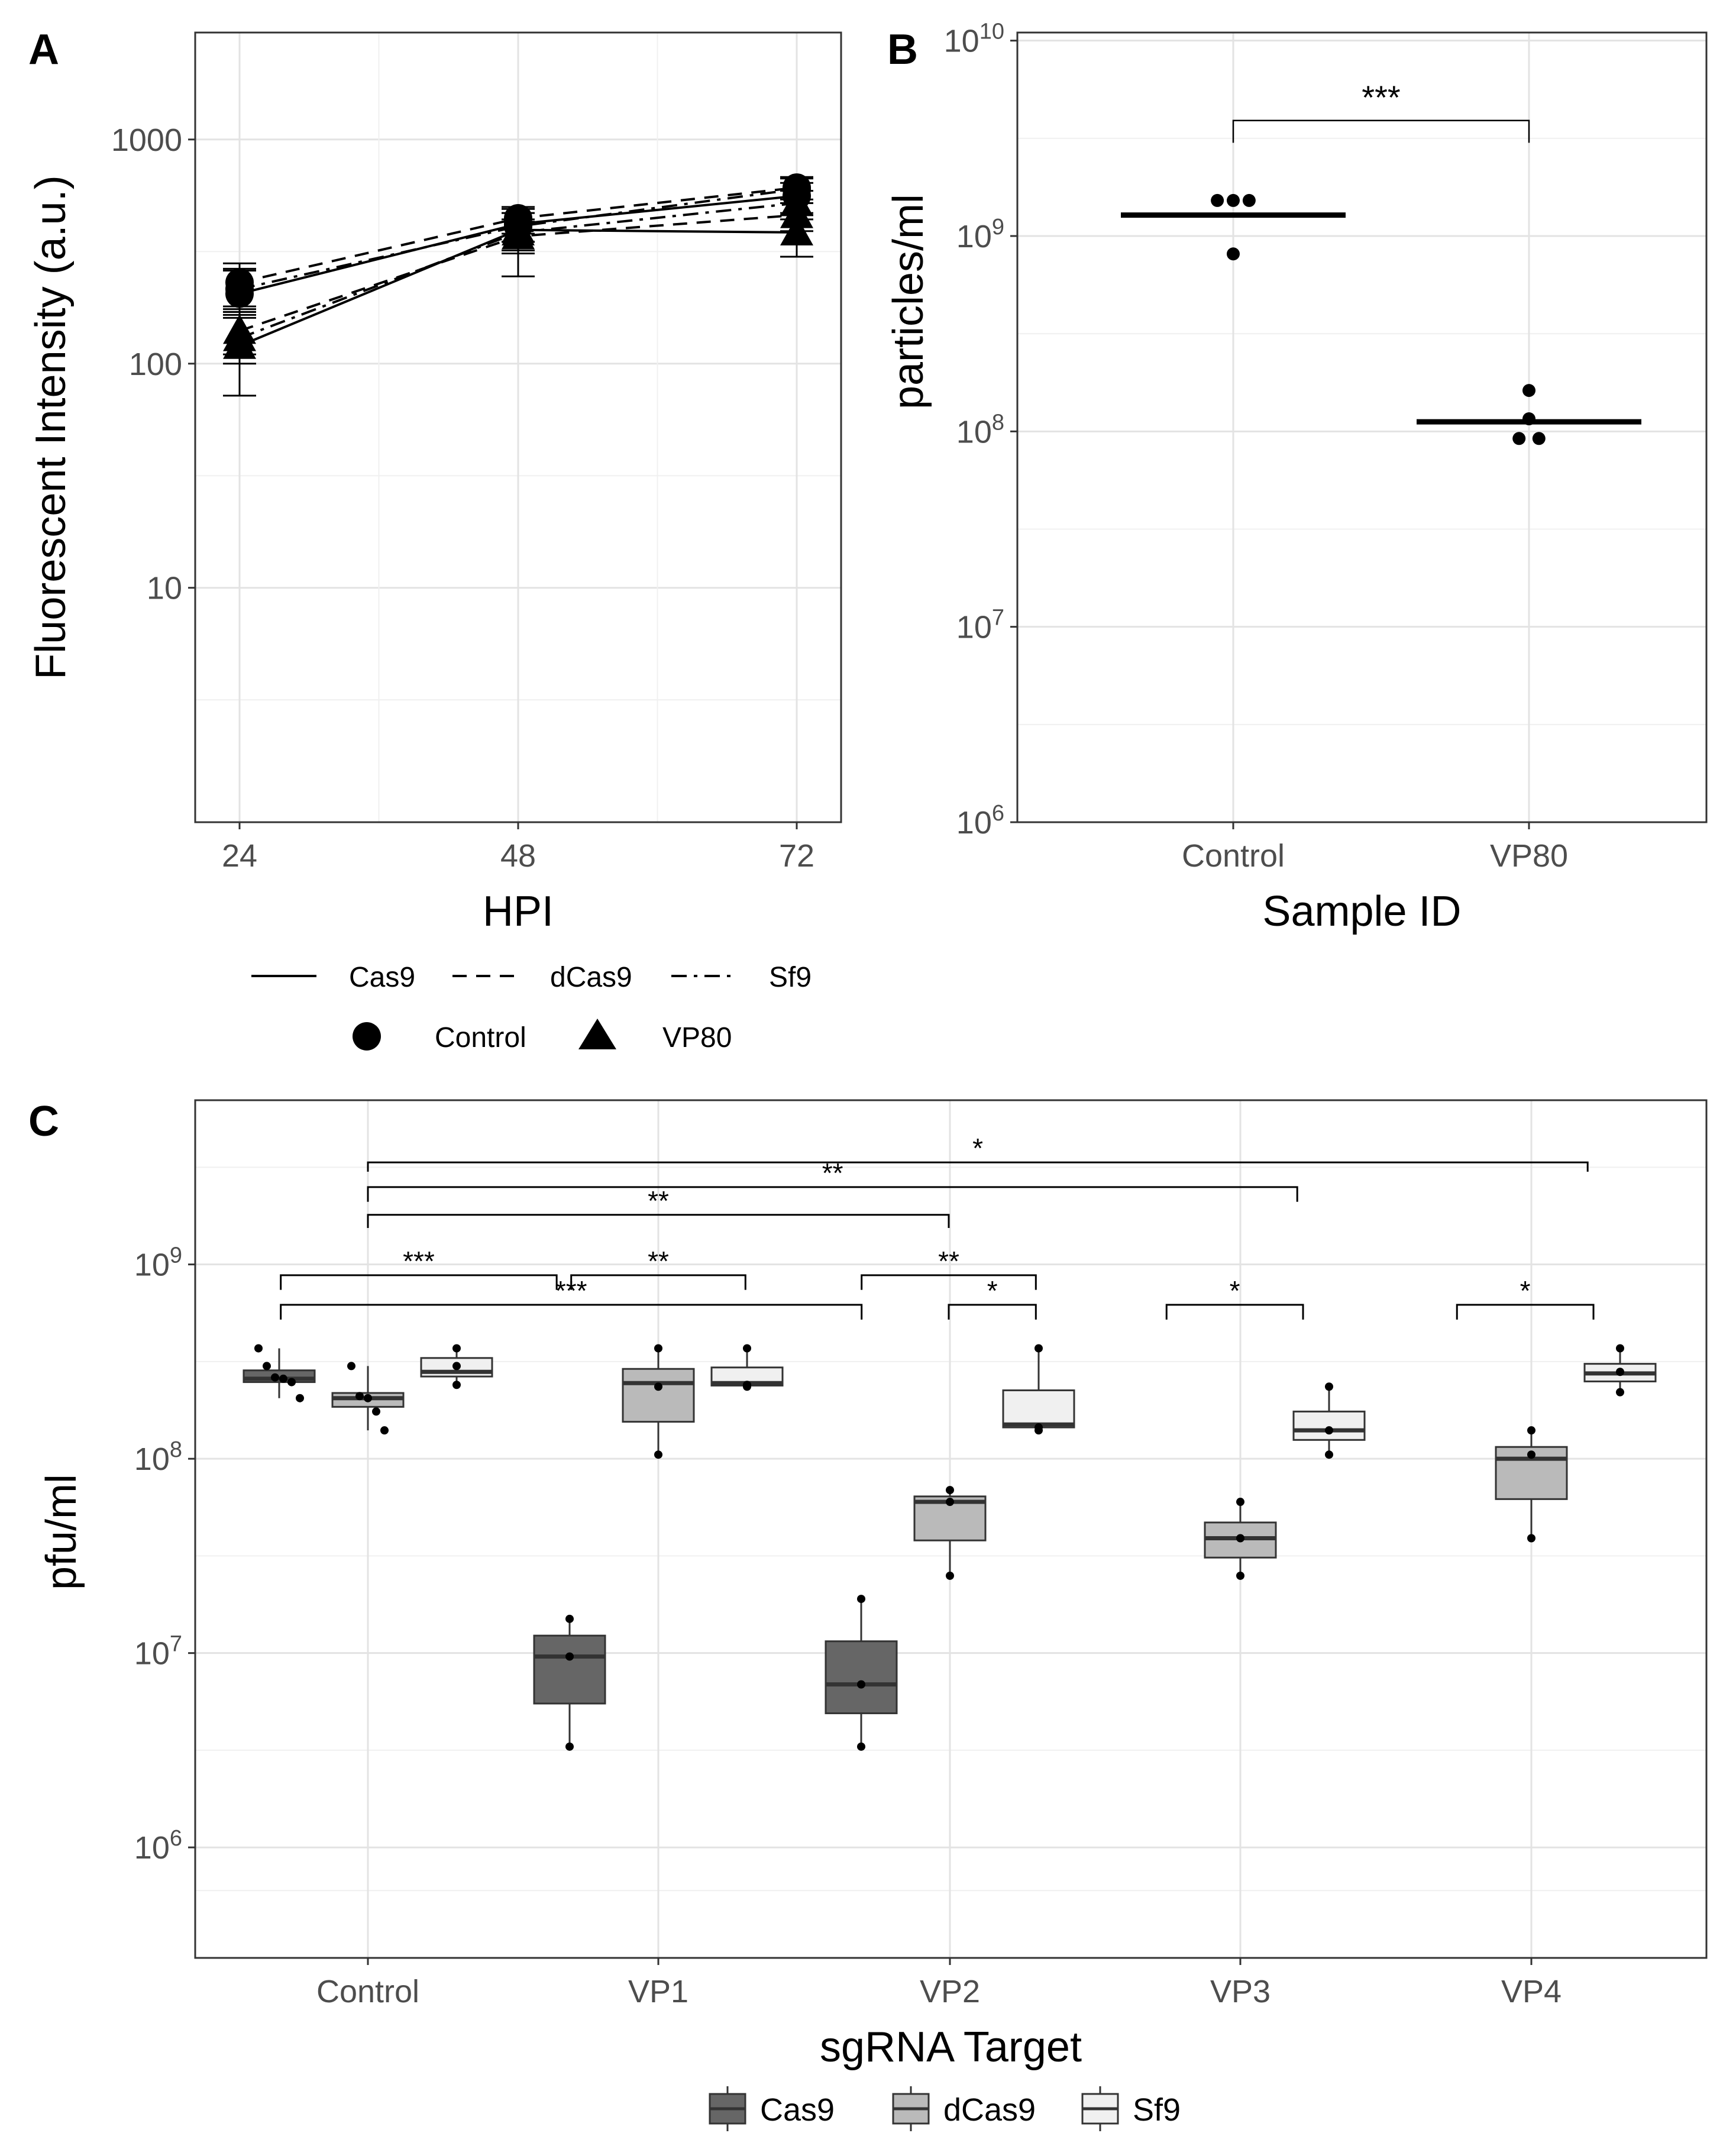  Describe the element at coordinates (597, 1034) in the screenshot. I see `legend-key-triangle` at that location.